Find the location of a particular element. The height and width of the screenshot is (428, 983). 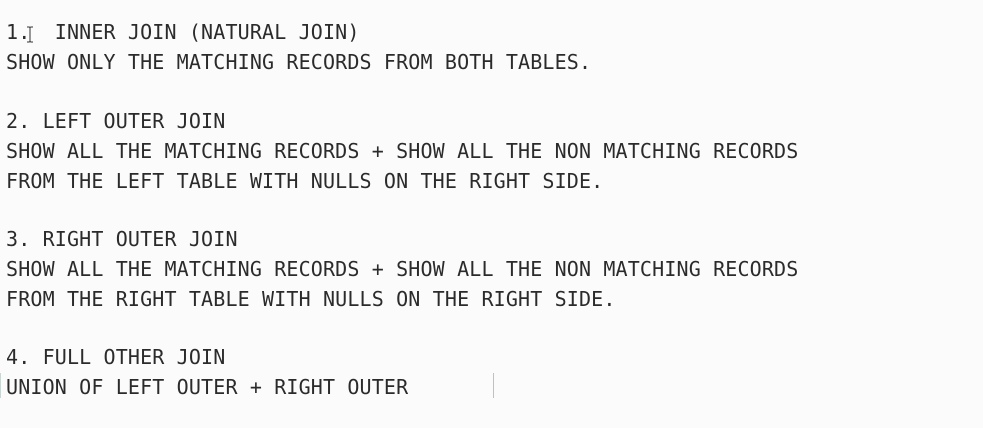

editor-line-13: UNION OF LEFT OUTER + RIGHT OUTER is located at coordinates (207, 387).